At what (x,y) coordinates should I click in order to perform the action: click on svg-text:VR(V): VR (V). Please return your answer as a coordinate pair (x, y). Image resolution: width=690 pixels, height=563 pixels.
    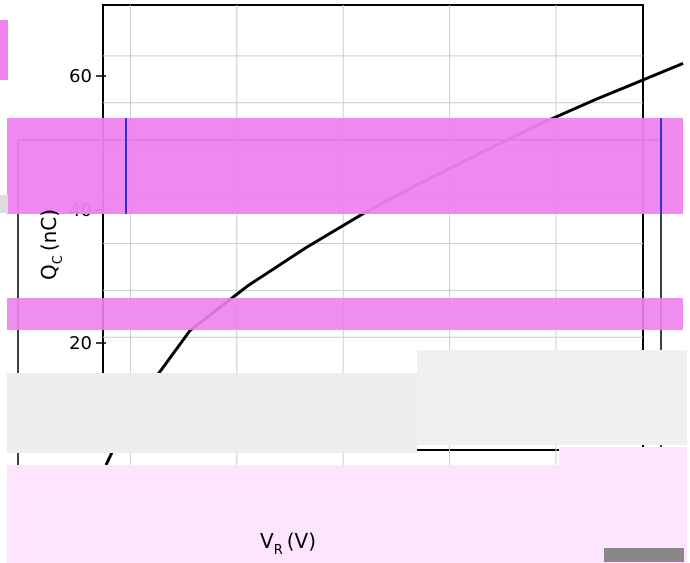
    Looking at the image, I should click on (288, 543).